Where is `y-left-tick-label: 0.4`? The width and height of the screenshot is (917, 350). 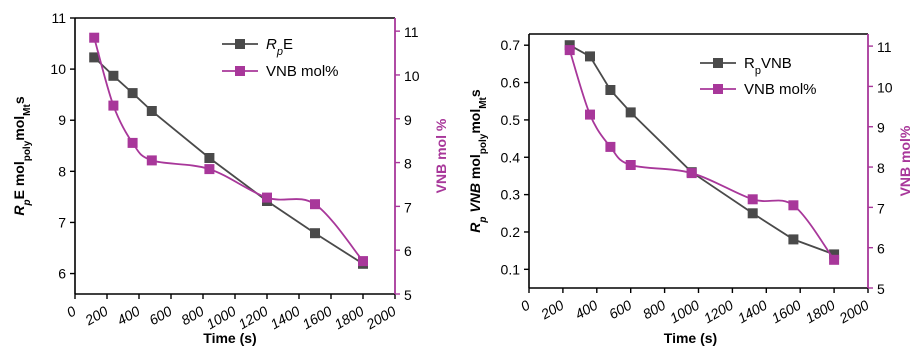 y-left-tick-label: 0.4 is located at coordinates (511, 157).